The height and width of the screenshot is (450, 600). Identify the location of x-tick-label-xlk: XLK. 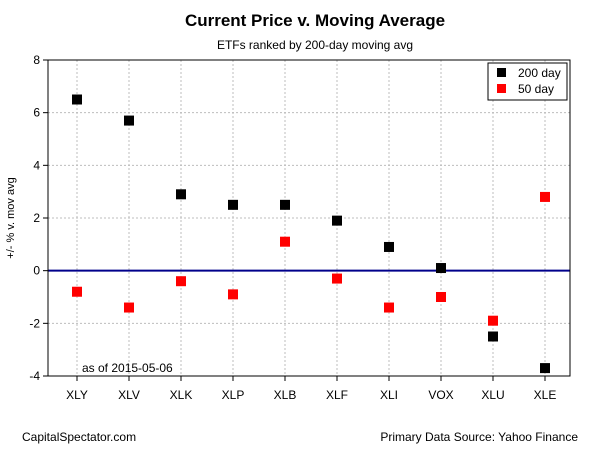
(181, 395).